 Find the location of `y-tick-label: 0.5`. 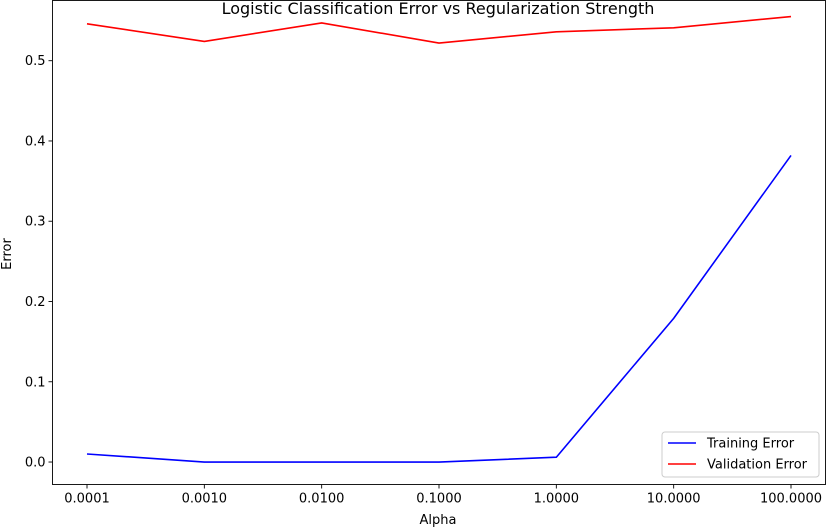

y-tick-label: 0.5 is located at coordinates (35, 61).